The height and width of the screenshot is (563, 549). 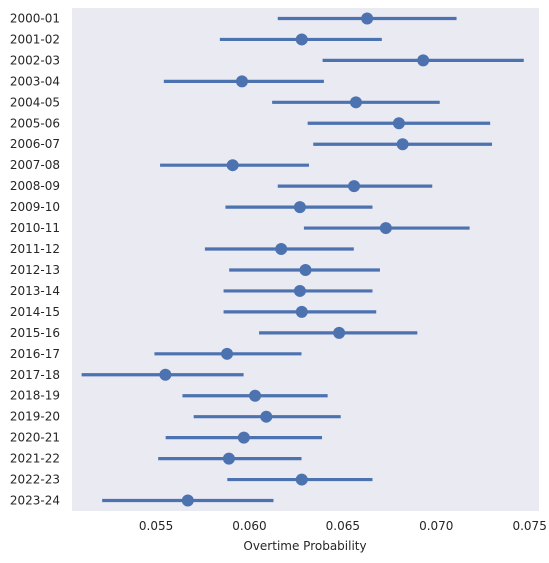 What do you see at coordinates (35, 354) in the screenshot?
I see `y-tick-label: 2016-17` at bounding box center [35, 354].